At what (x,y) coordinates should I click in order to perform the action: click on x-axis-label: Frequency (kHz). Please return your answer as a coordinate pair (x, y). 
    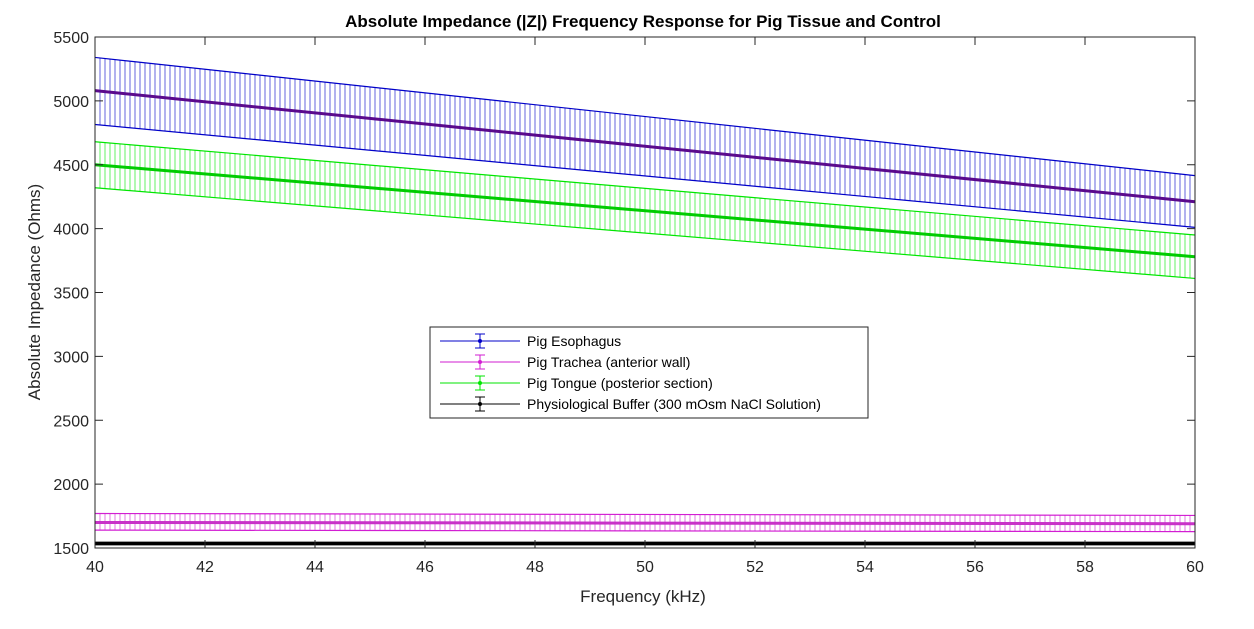
    Looking at the image, I should click on (643, 596).